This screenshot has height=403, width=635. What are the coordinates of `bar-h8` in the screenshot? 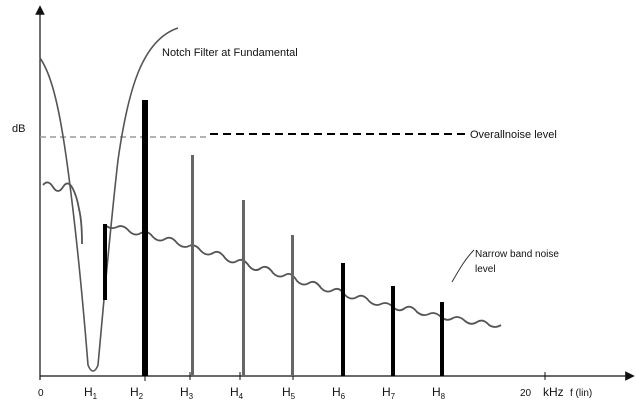 It's located at (442, 339).